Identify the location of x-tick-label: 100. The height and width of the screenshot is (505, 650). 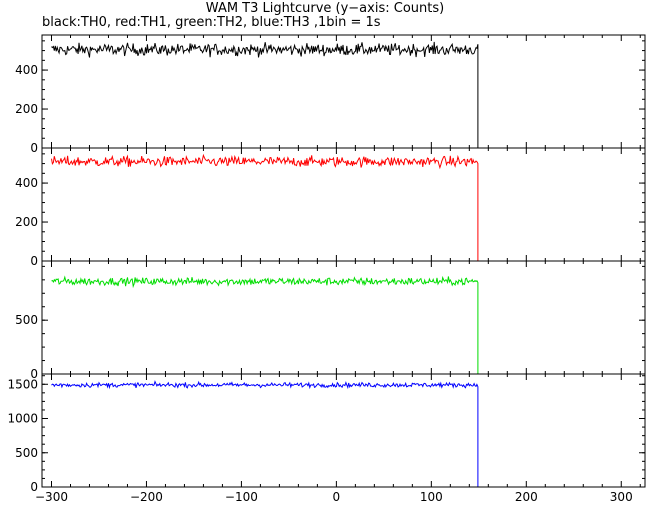
(431, 497).